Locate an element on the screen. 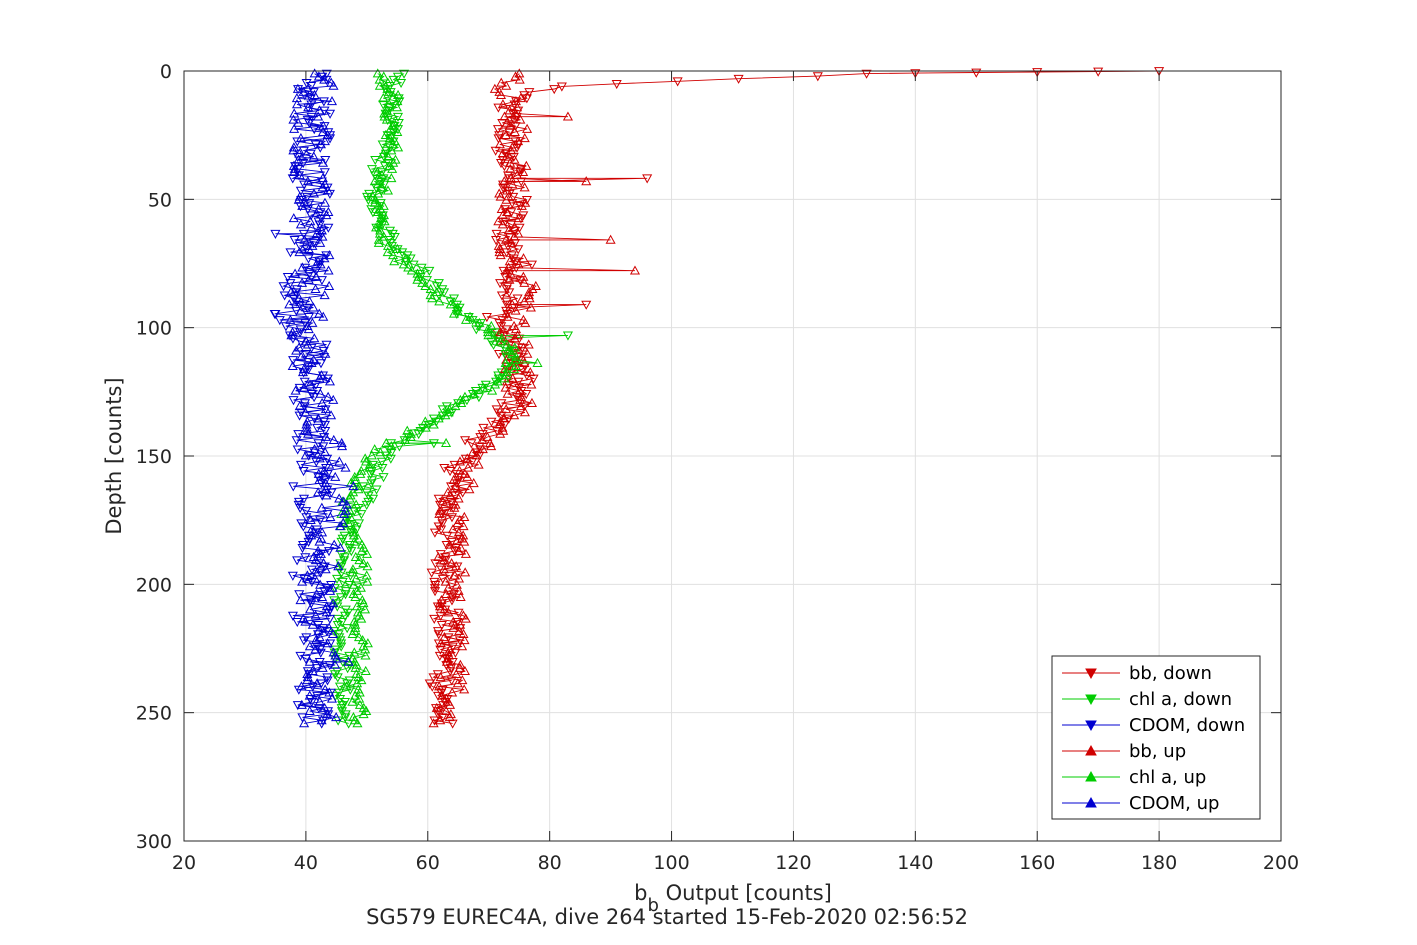 The height and width of the screenshot is (945, 1417). x-tick-label: 200 is located at coordinates (1281, 863).